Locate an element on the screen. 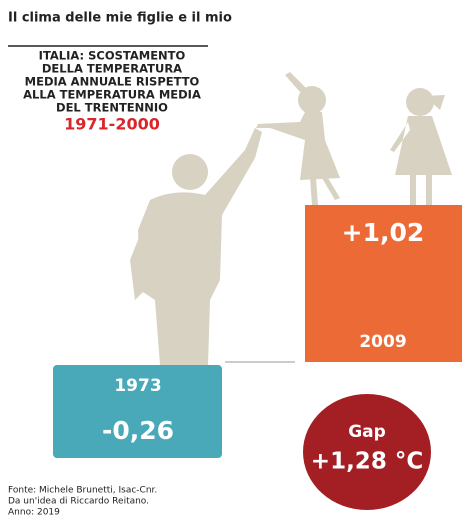  heading-line: MEDIA ANNUALE RISPETTO is located at coordinates (112, 82).